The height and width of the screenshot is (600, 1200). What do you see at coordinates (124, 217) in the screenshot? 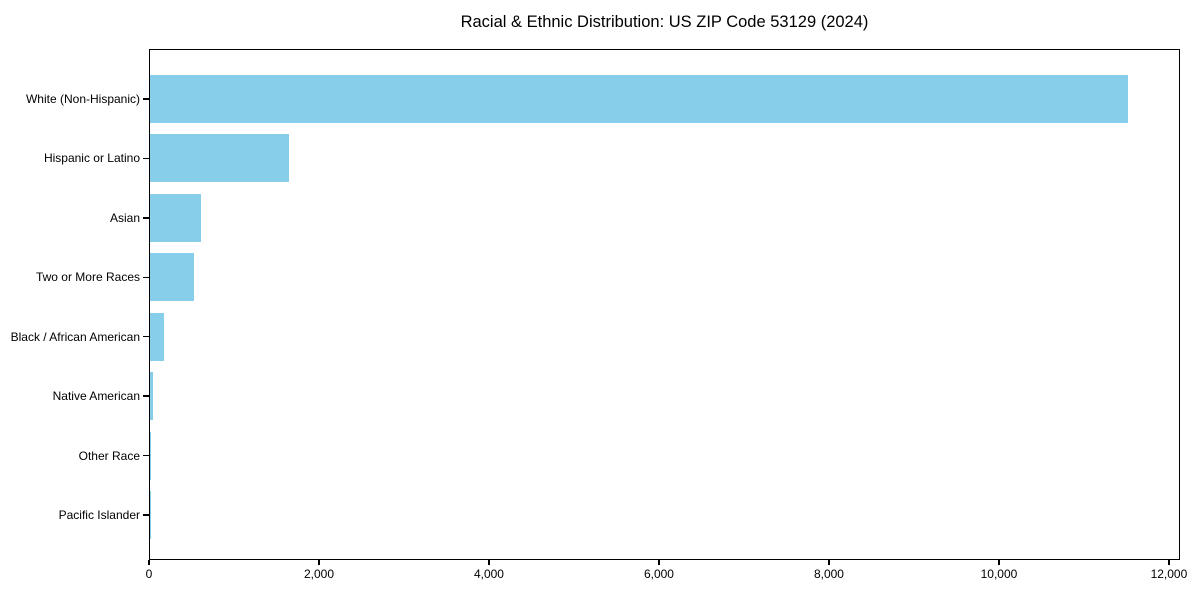
I see `y-tick-label-asian: Asian` at bounding box center [124, 217].